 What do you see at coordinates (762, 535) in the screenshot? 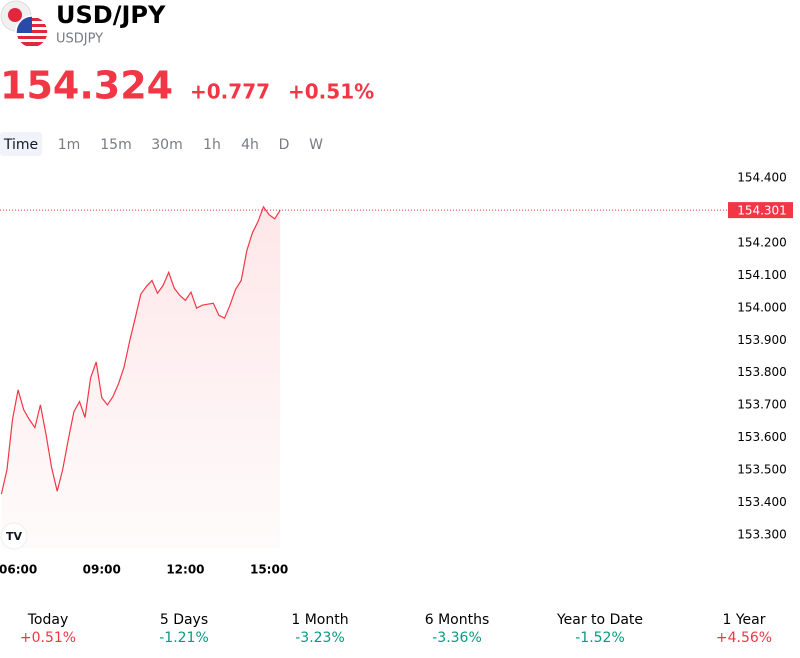
I see `y-tick-label: 153.300` at bounding box center [762, 535].